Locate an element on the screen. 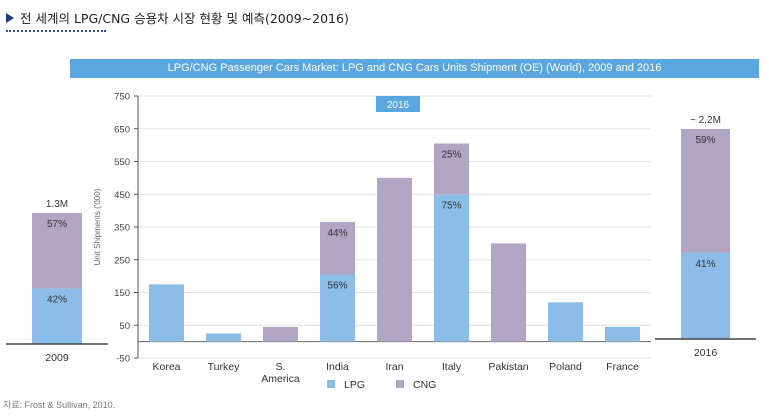 This screenshot has height=419, width=769. y-tick-label: 50 is located at coordinates (124, 326).